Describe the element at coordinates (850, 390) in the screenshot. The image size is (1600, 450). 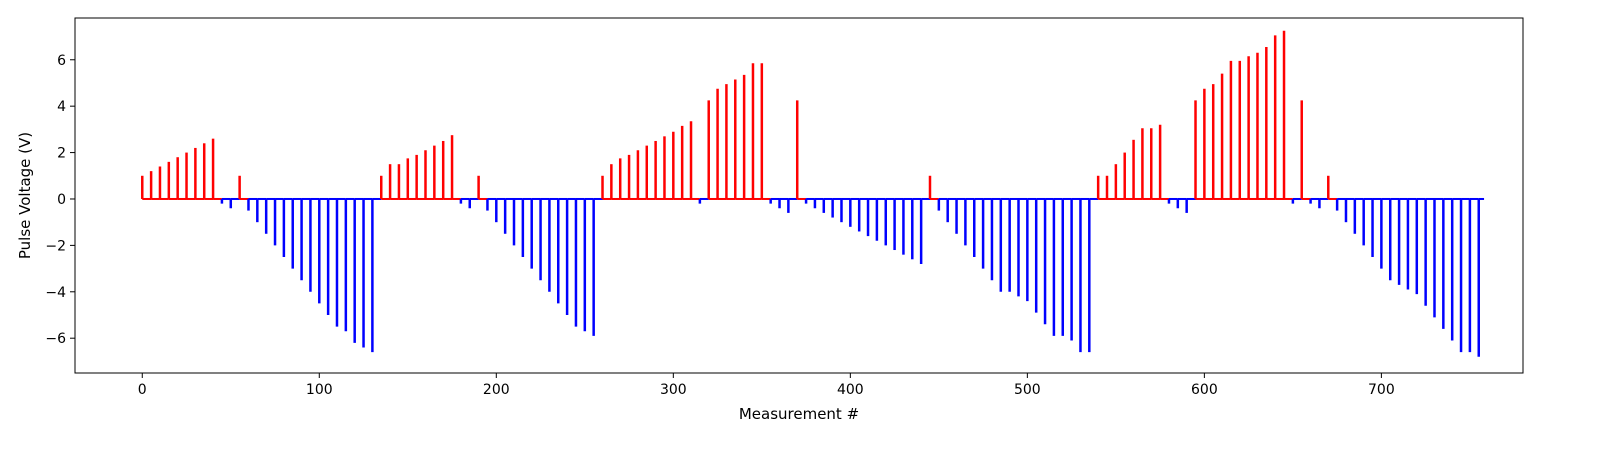
I see `x-tick-label: 400` at that location.